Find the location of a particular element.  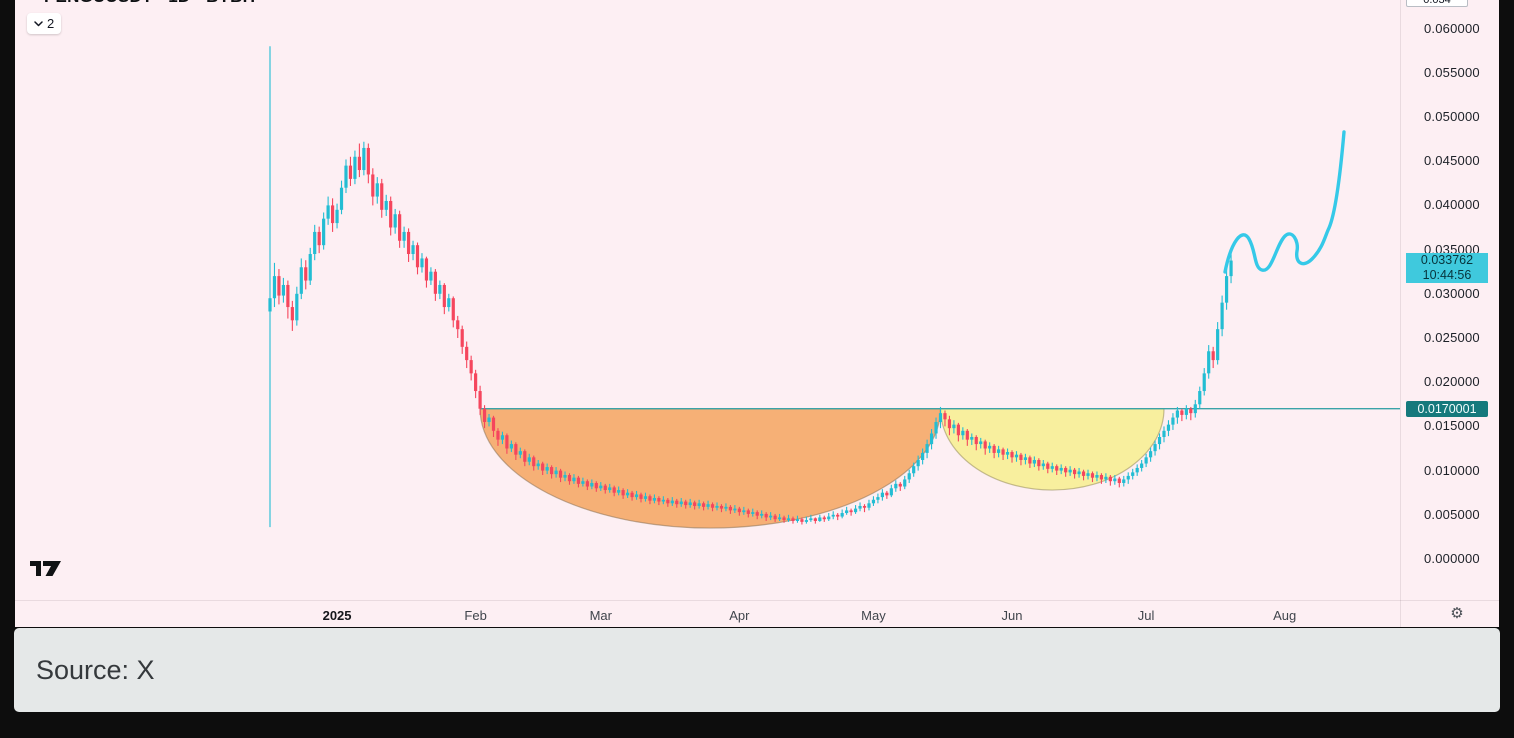

time-tick-feb: Feb is located at coordinates (475, 615).